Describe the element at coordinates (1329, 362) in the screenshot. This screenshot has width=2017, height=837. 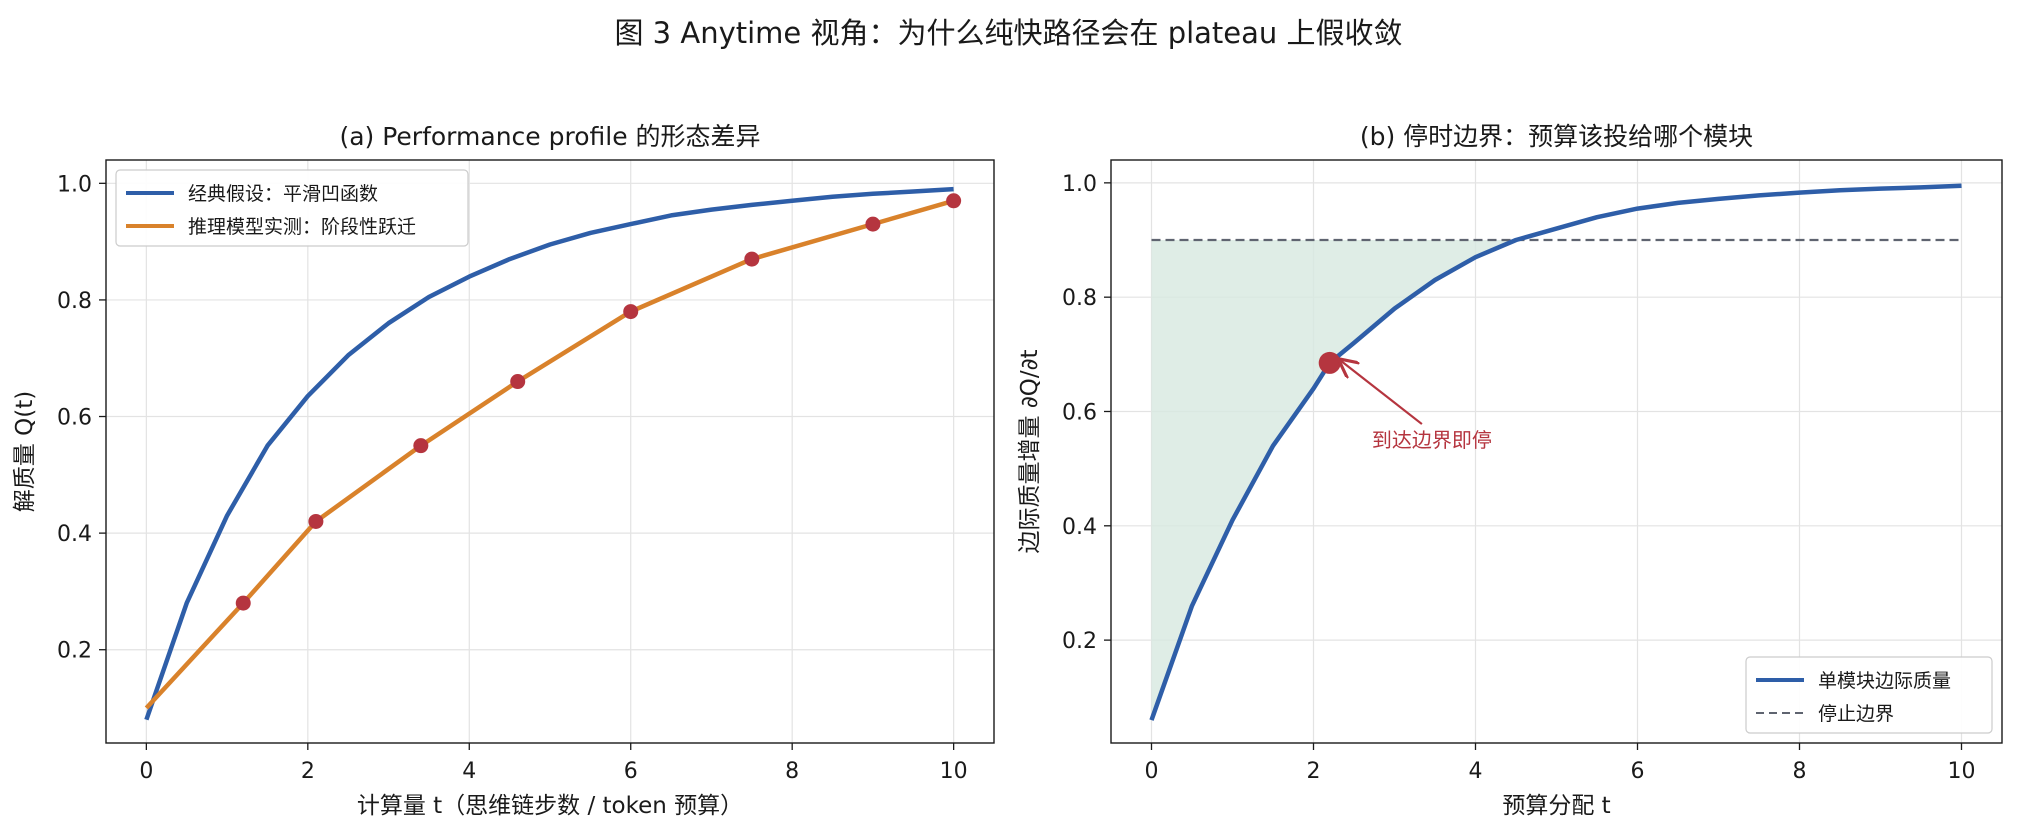
I see `stop-point-marker` at that location.